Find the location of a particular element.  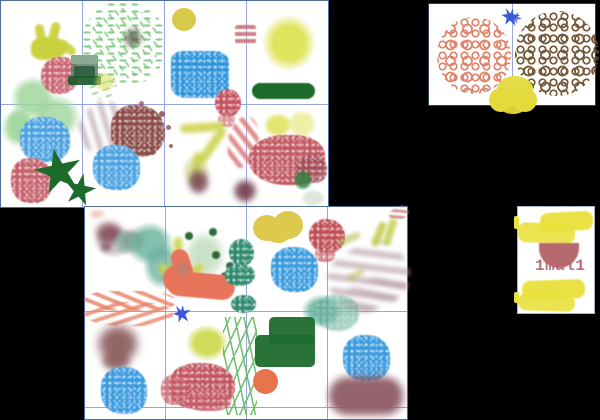

salmon-bubble-scribble is located at coordinates (474, 55).